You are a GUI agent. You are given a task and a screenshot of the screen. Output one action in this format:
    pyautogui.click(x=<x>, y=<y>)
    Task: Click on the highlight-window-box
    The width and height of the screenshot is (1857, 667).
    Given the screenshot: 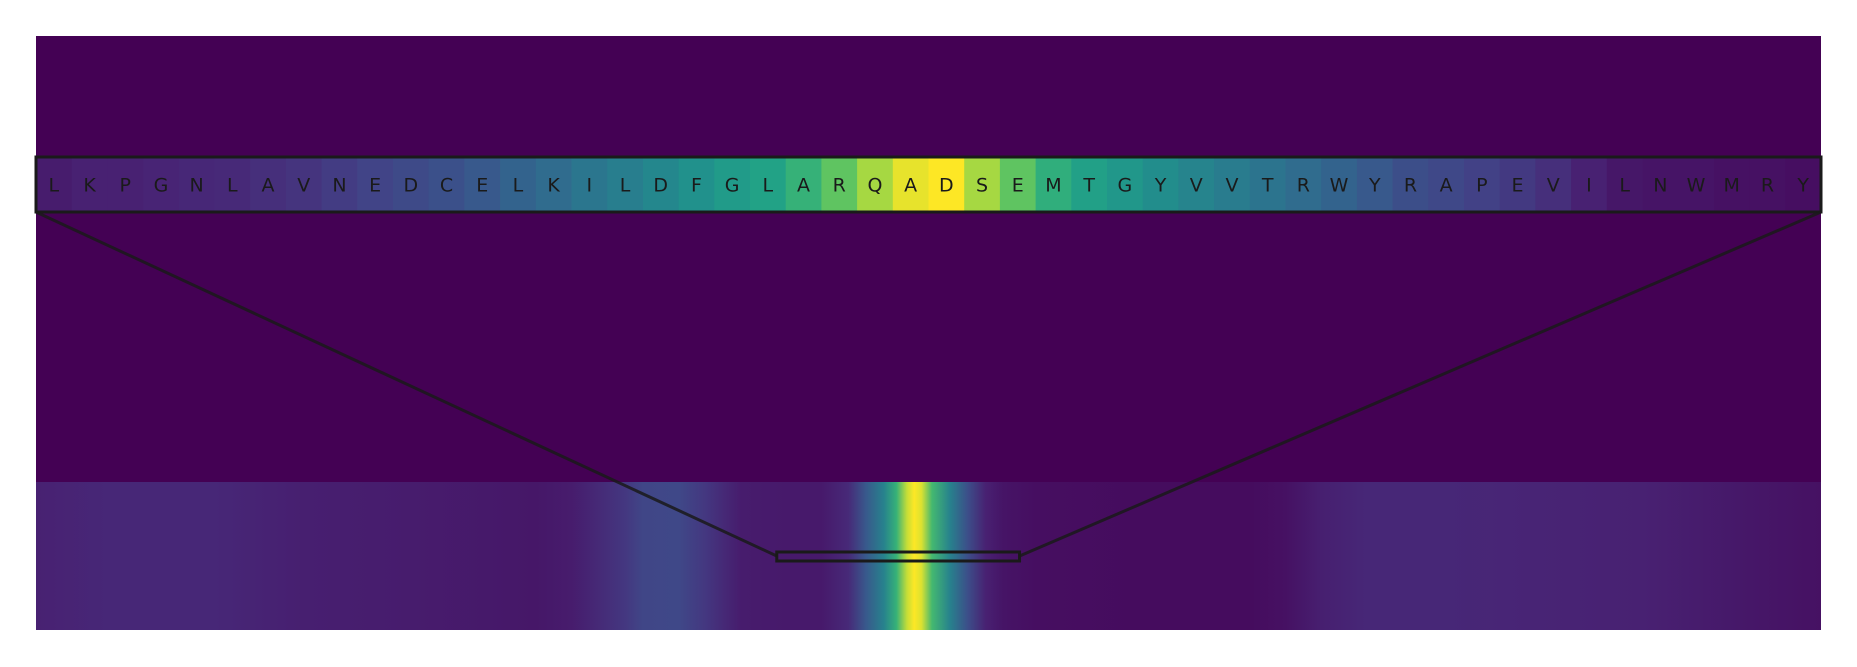 What is the action you would take?
    pyautogui.click(x=898, y=556)
    